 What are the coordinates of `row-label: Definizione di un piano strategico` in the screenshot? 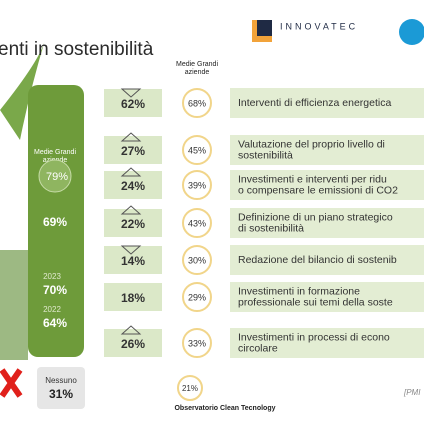 It's located at (315, 217).